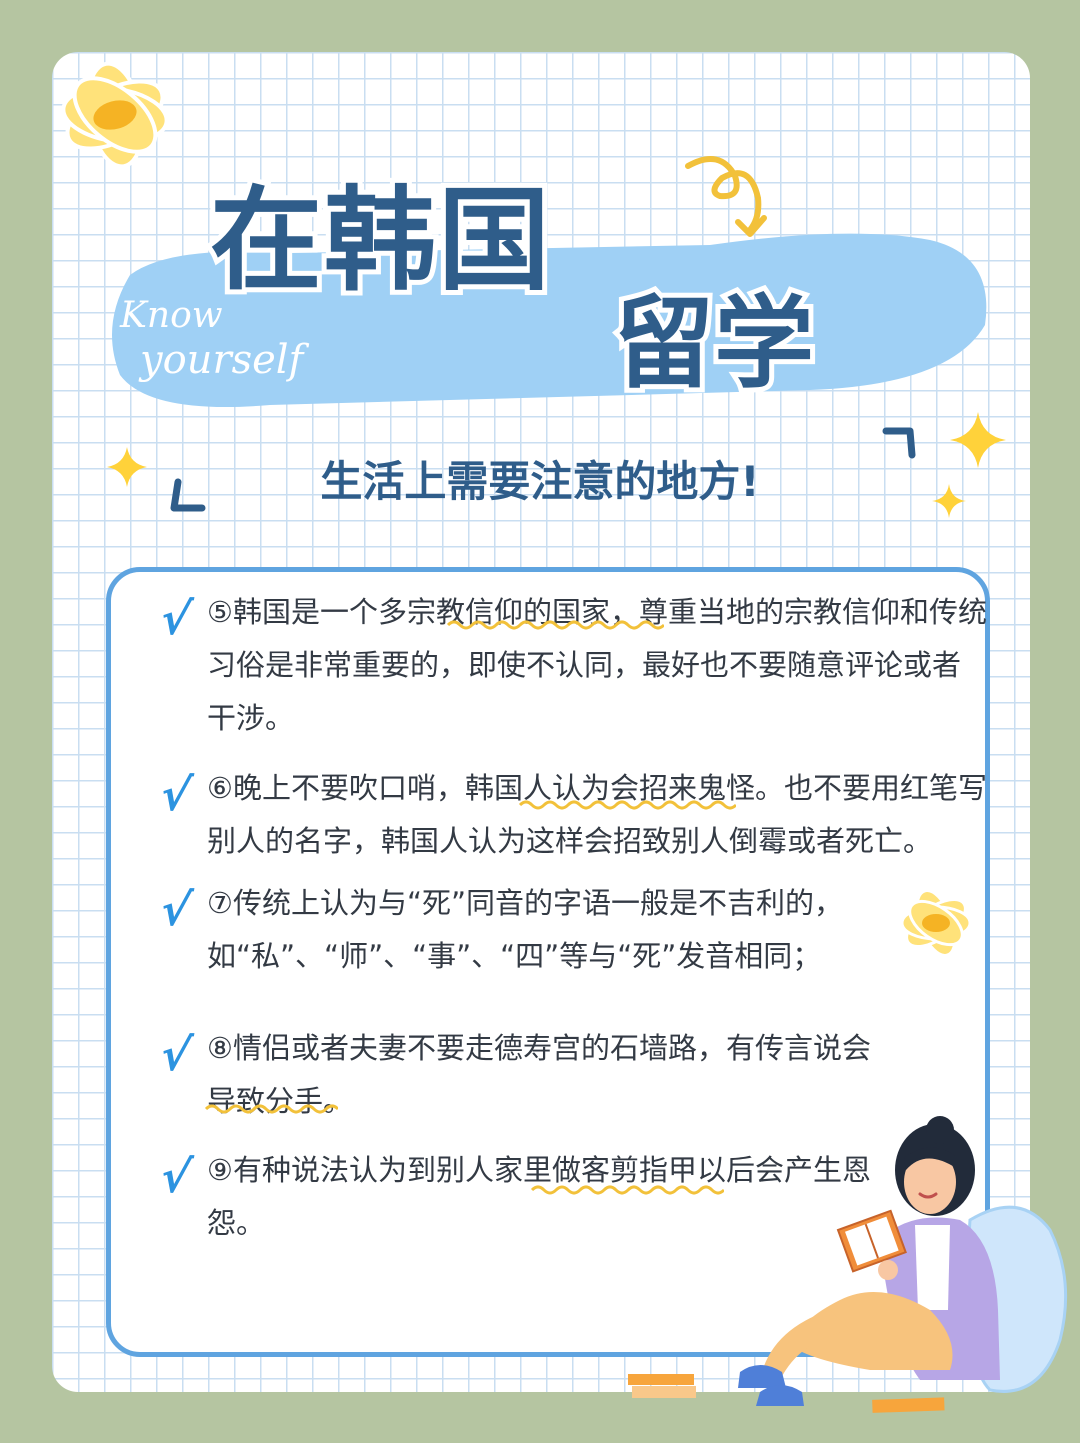  I want to click on reading-girl-illustration, so click(903, 1261).